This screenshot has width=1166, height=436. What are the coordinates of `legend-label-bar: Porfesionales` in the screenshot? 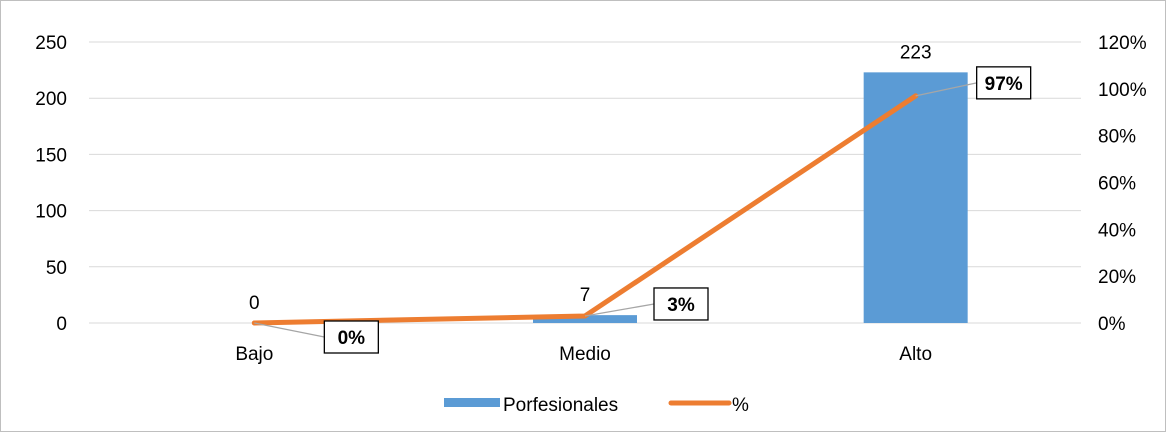 It's located at (560, 405).